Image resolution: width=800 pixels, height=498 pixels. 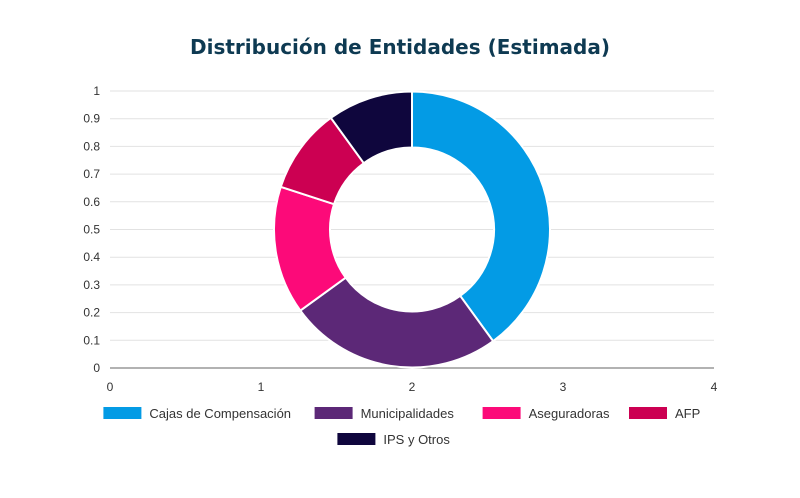 What do you see at coordinates (714, 387) in the screenshot?
I see `x-tick-label: 4` at bounding box center [714, 387].